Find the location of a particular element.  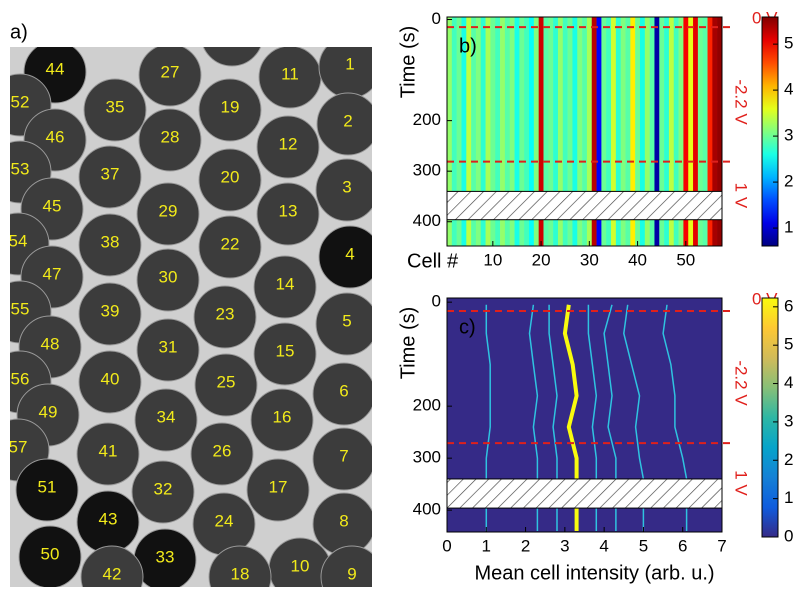

cell-label: 1 is located at coordinates (349, 63).